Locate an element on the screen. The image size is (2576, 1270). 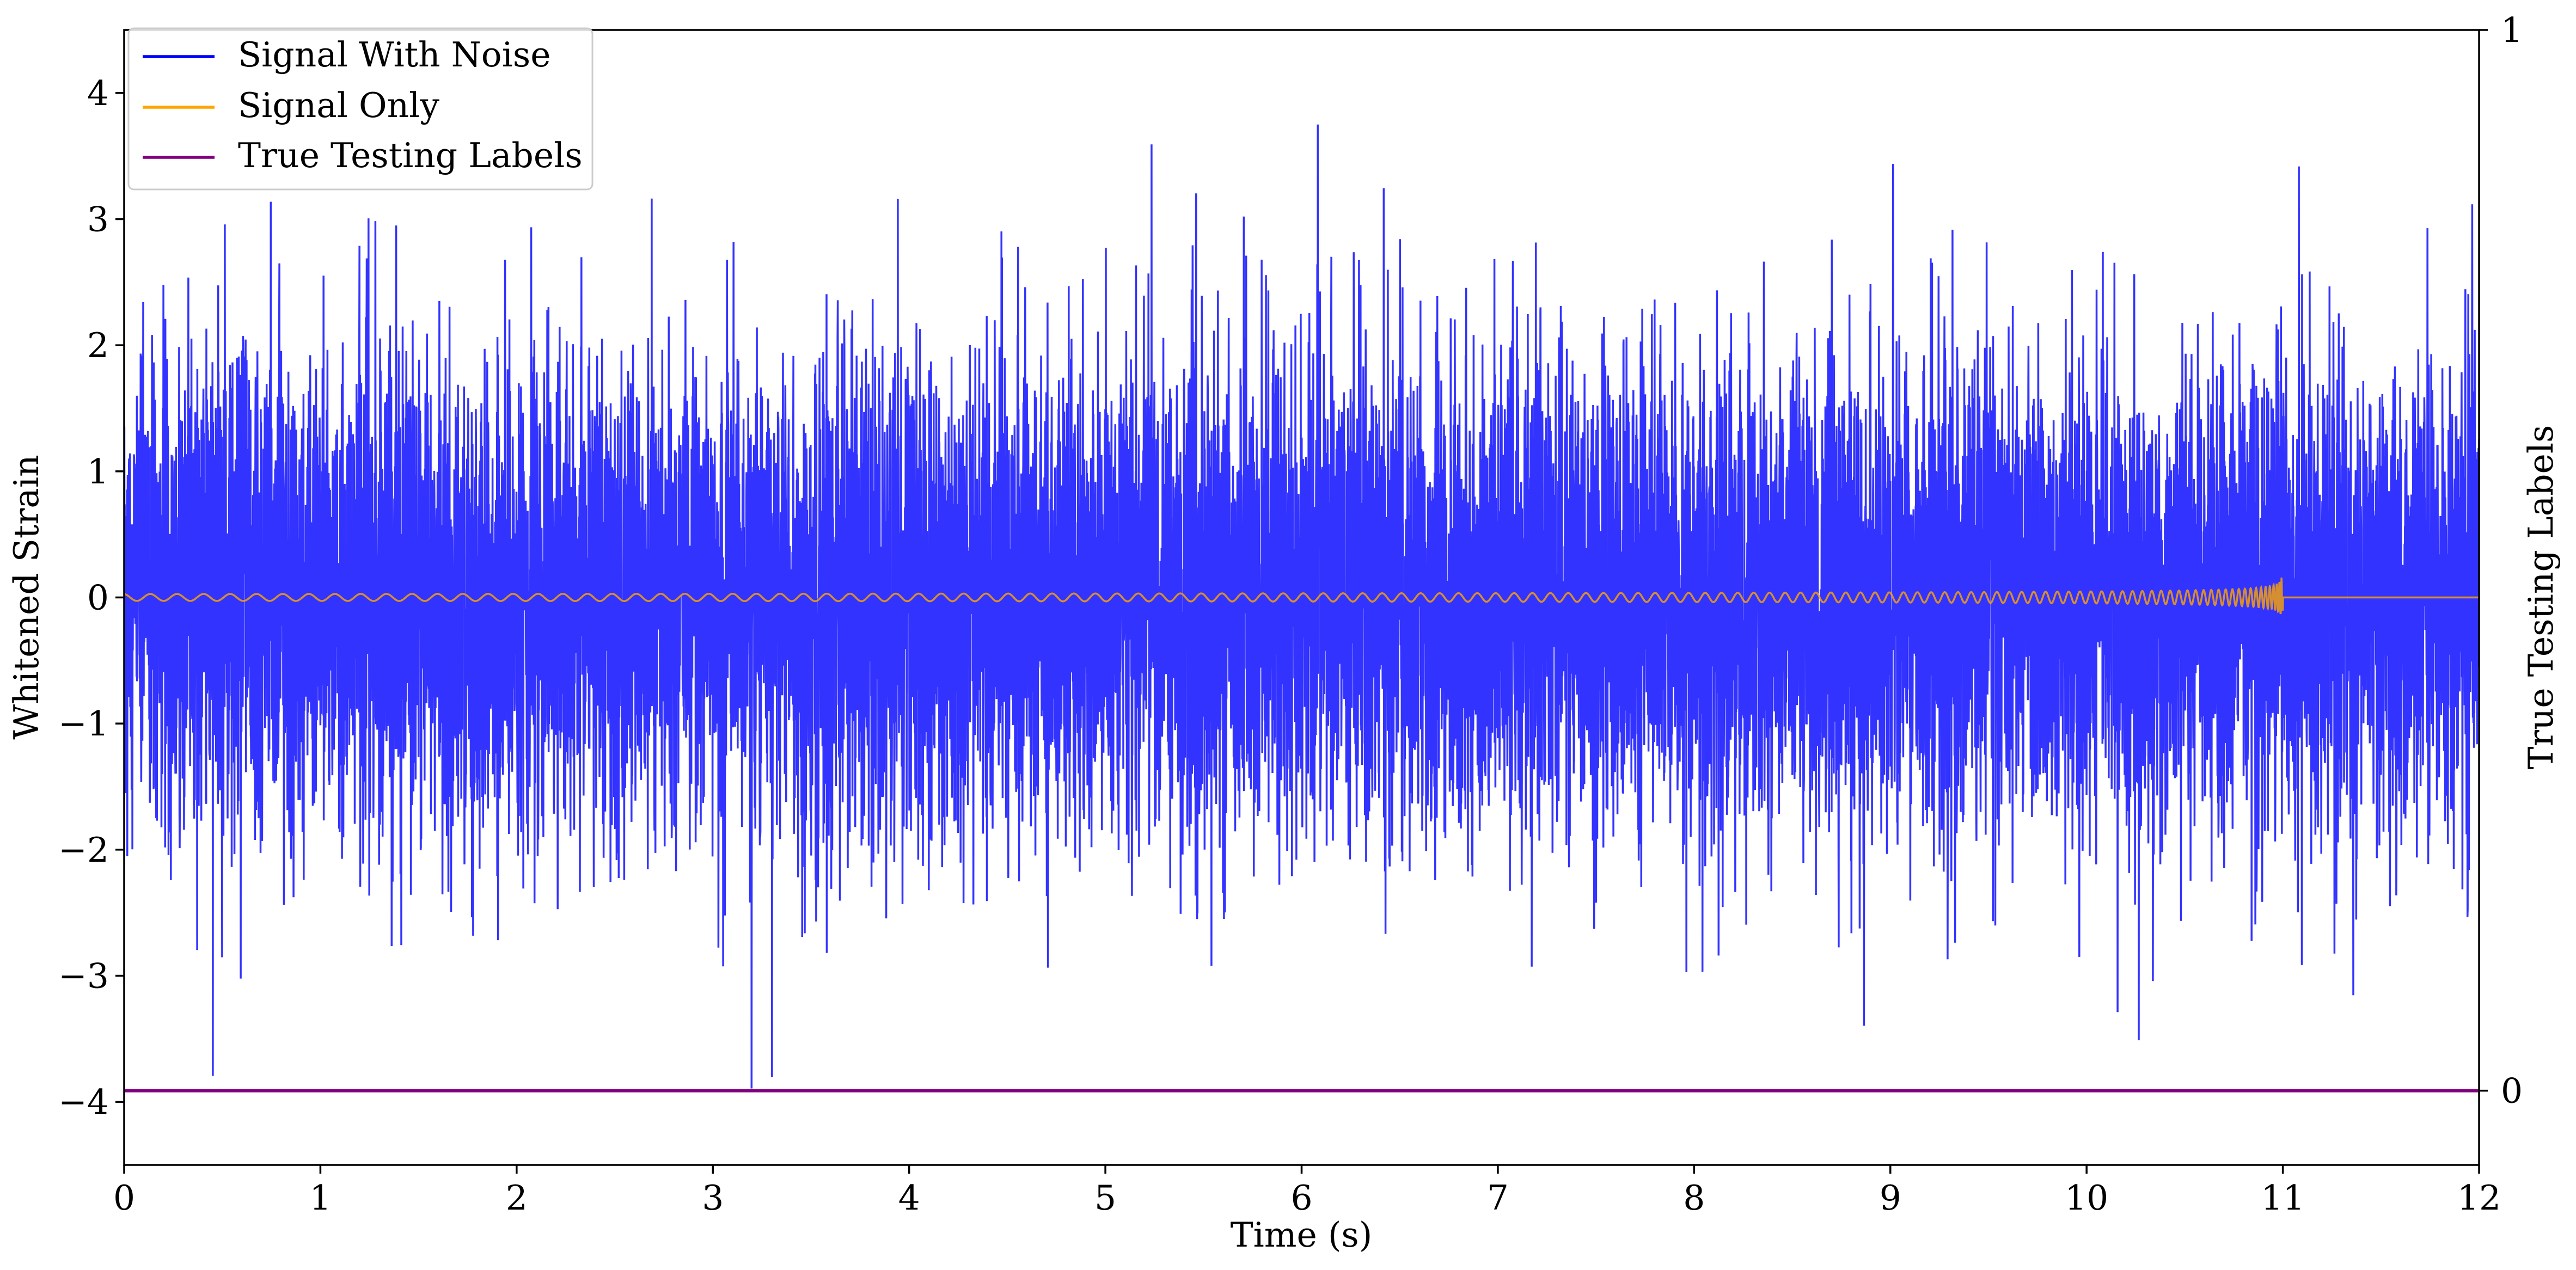
y-axis-label: Whitened Strain is located at coordinates (26, 597).